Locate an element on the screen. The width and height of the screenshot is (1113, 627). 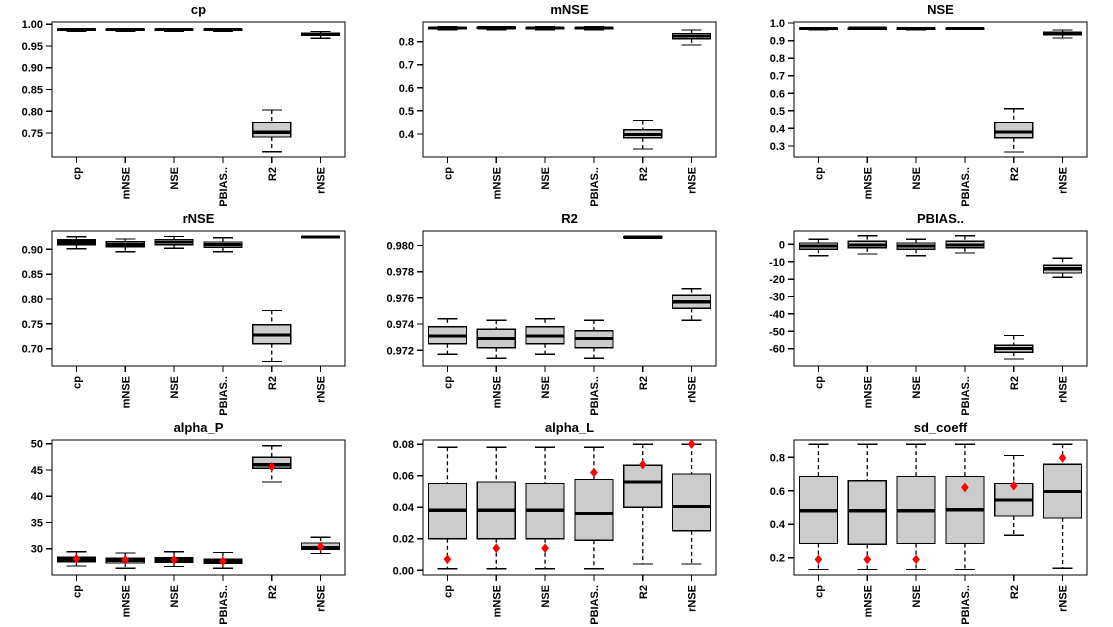
y-tick-label: 0.6 is located at coordinates (777, 94).